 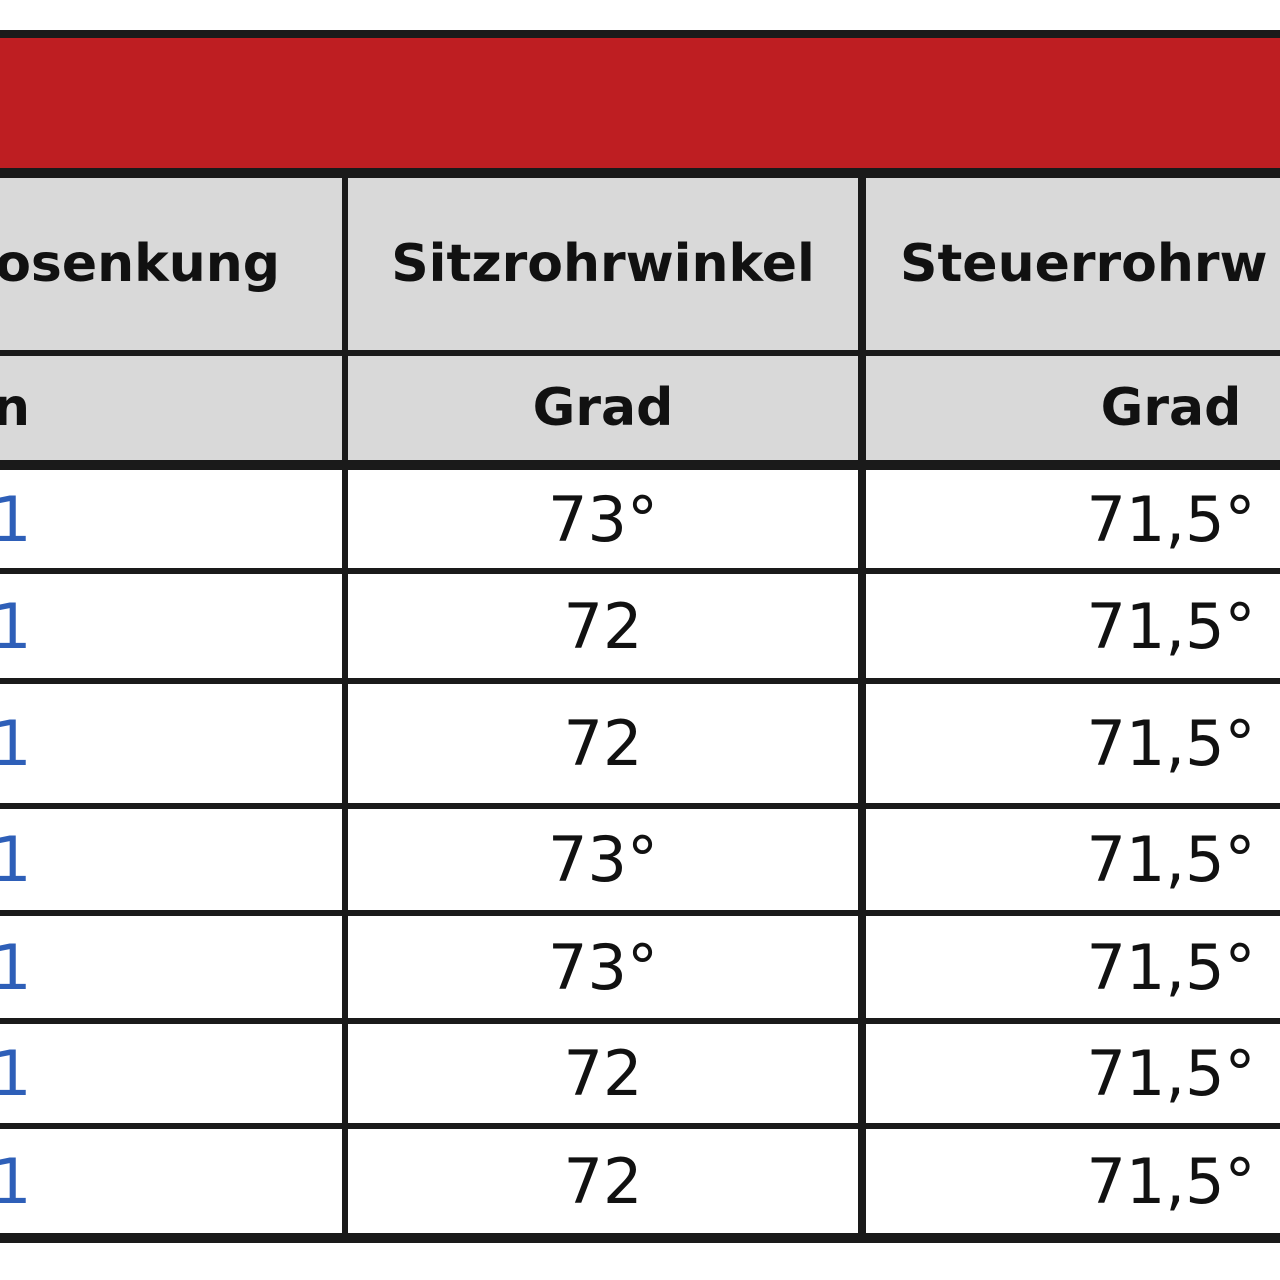 What do you see at coordinates (15, 408) in the screenshot?
I see `header-cell: n` at bounding box center [15, 408].